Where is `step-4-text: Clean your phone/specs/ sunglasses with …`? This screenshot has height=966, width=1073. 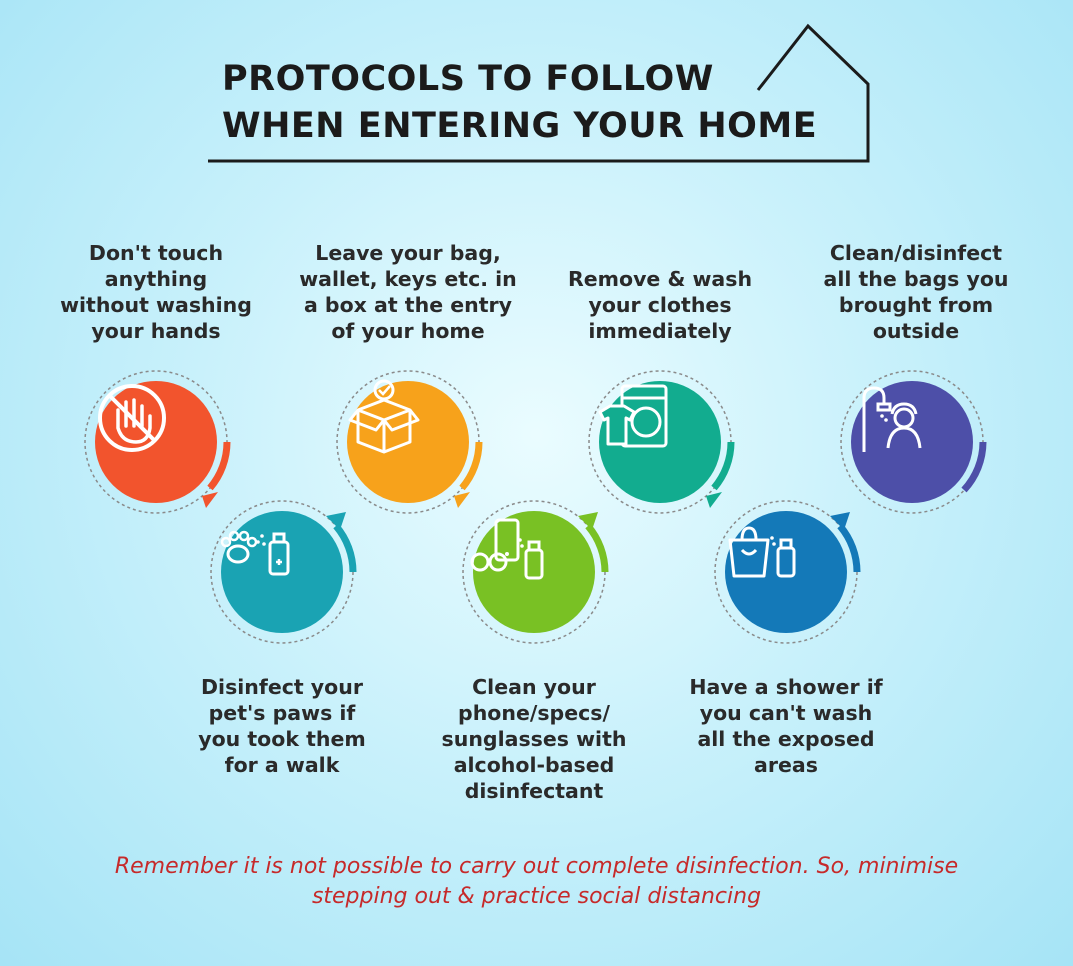 step-4-text: Clean your phone/specs/ sunglasses with … is located at coordinates (534, 739).